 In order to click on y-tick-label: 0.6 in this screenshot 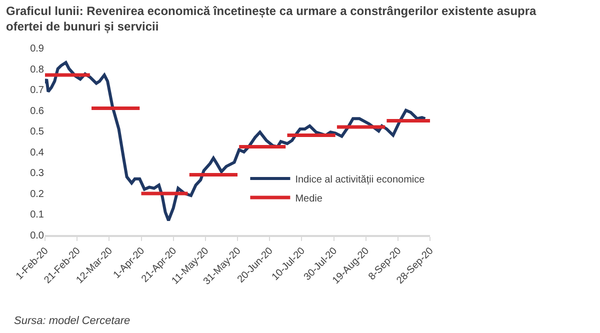, I will do `click(37, 111)`.